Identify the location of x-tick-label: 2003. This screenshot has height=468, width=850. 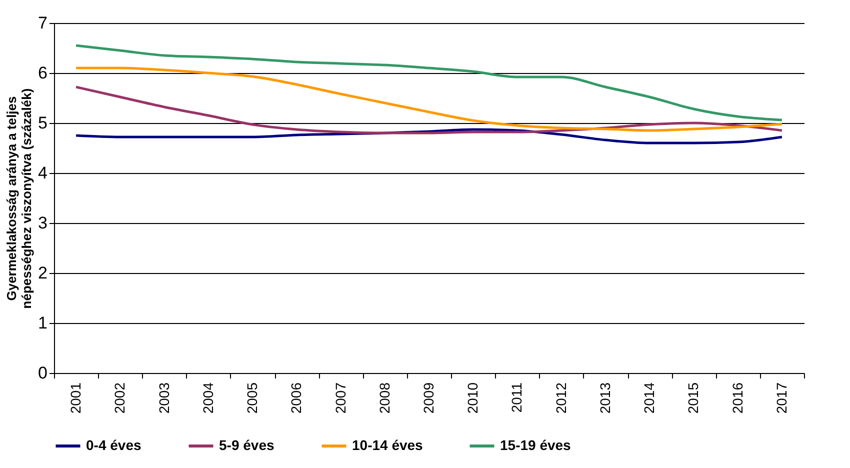
(164, 398).